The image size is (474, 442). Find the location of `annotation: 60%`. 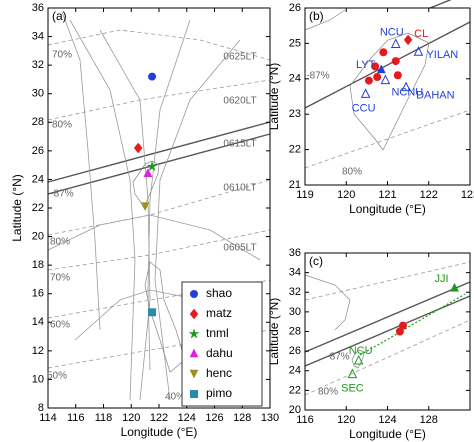

annotation: 60% is located at coordinates (60, 325).